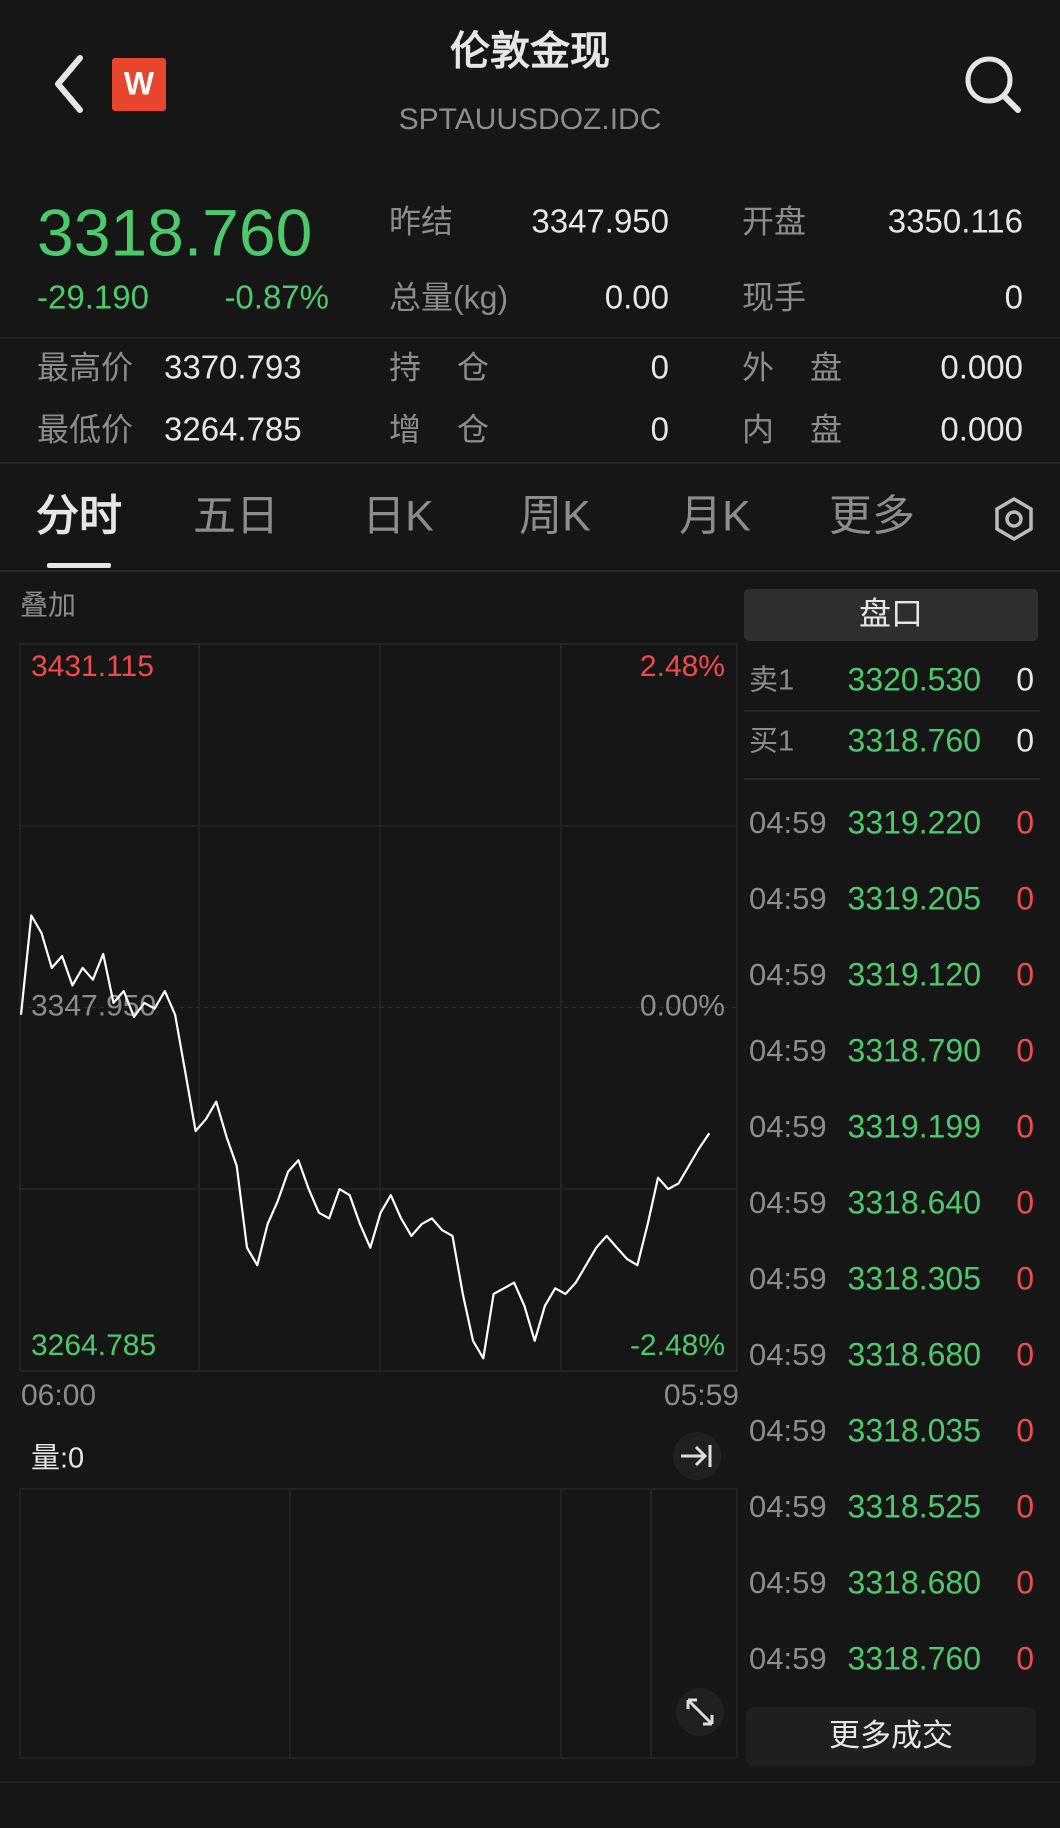 This screenshot has height=1828, width=1060. I want to click on trade-price: 3318.035, so click(914, 1430).